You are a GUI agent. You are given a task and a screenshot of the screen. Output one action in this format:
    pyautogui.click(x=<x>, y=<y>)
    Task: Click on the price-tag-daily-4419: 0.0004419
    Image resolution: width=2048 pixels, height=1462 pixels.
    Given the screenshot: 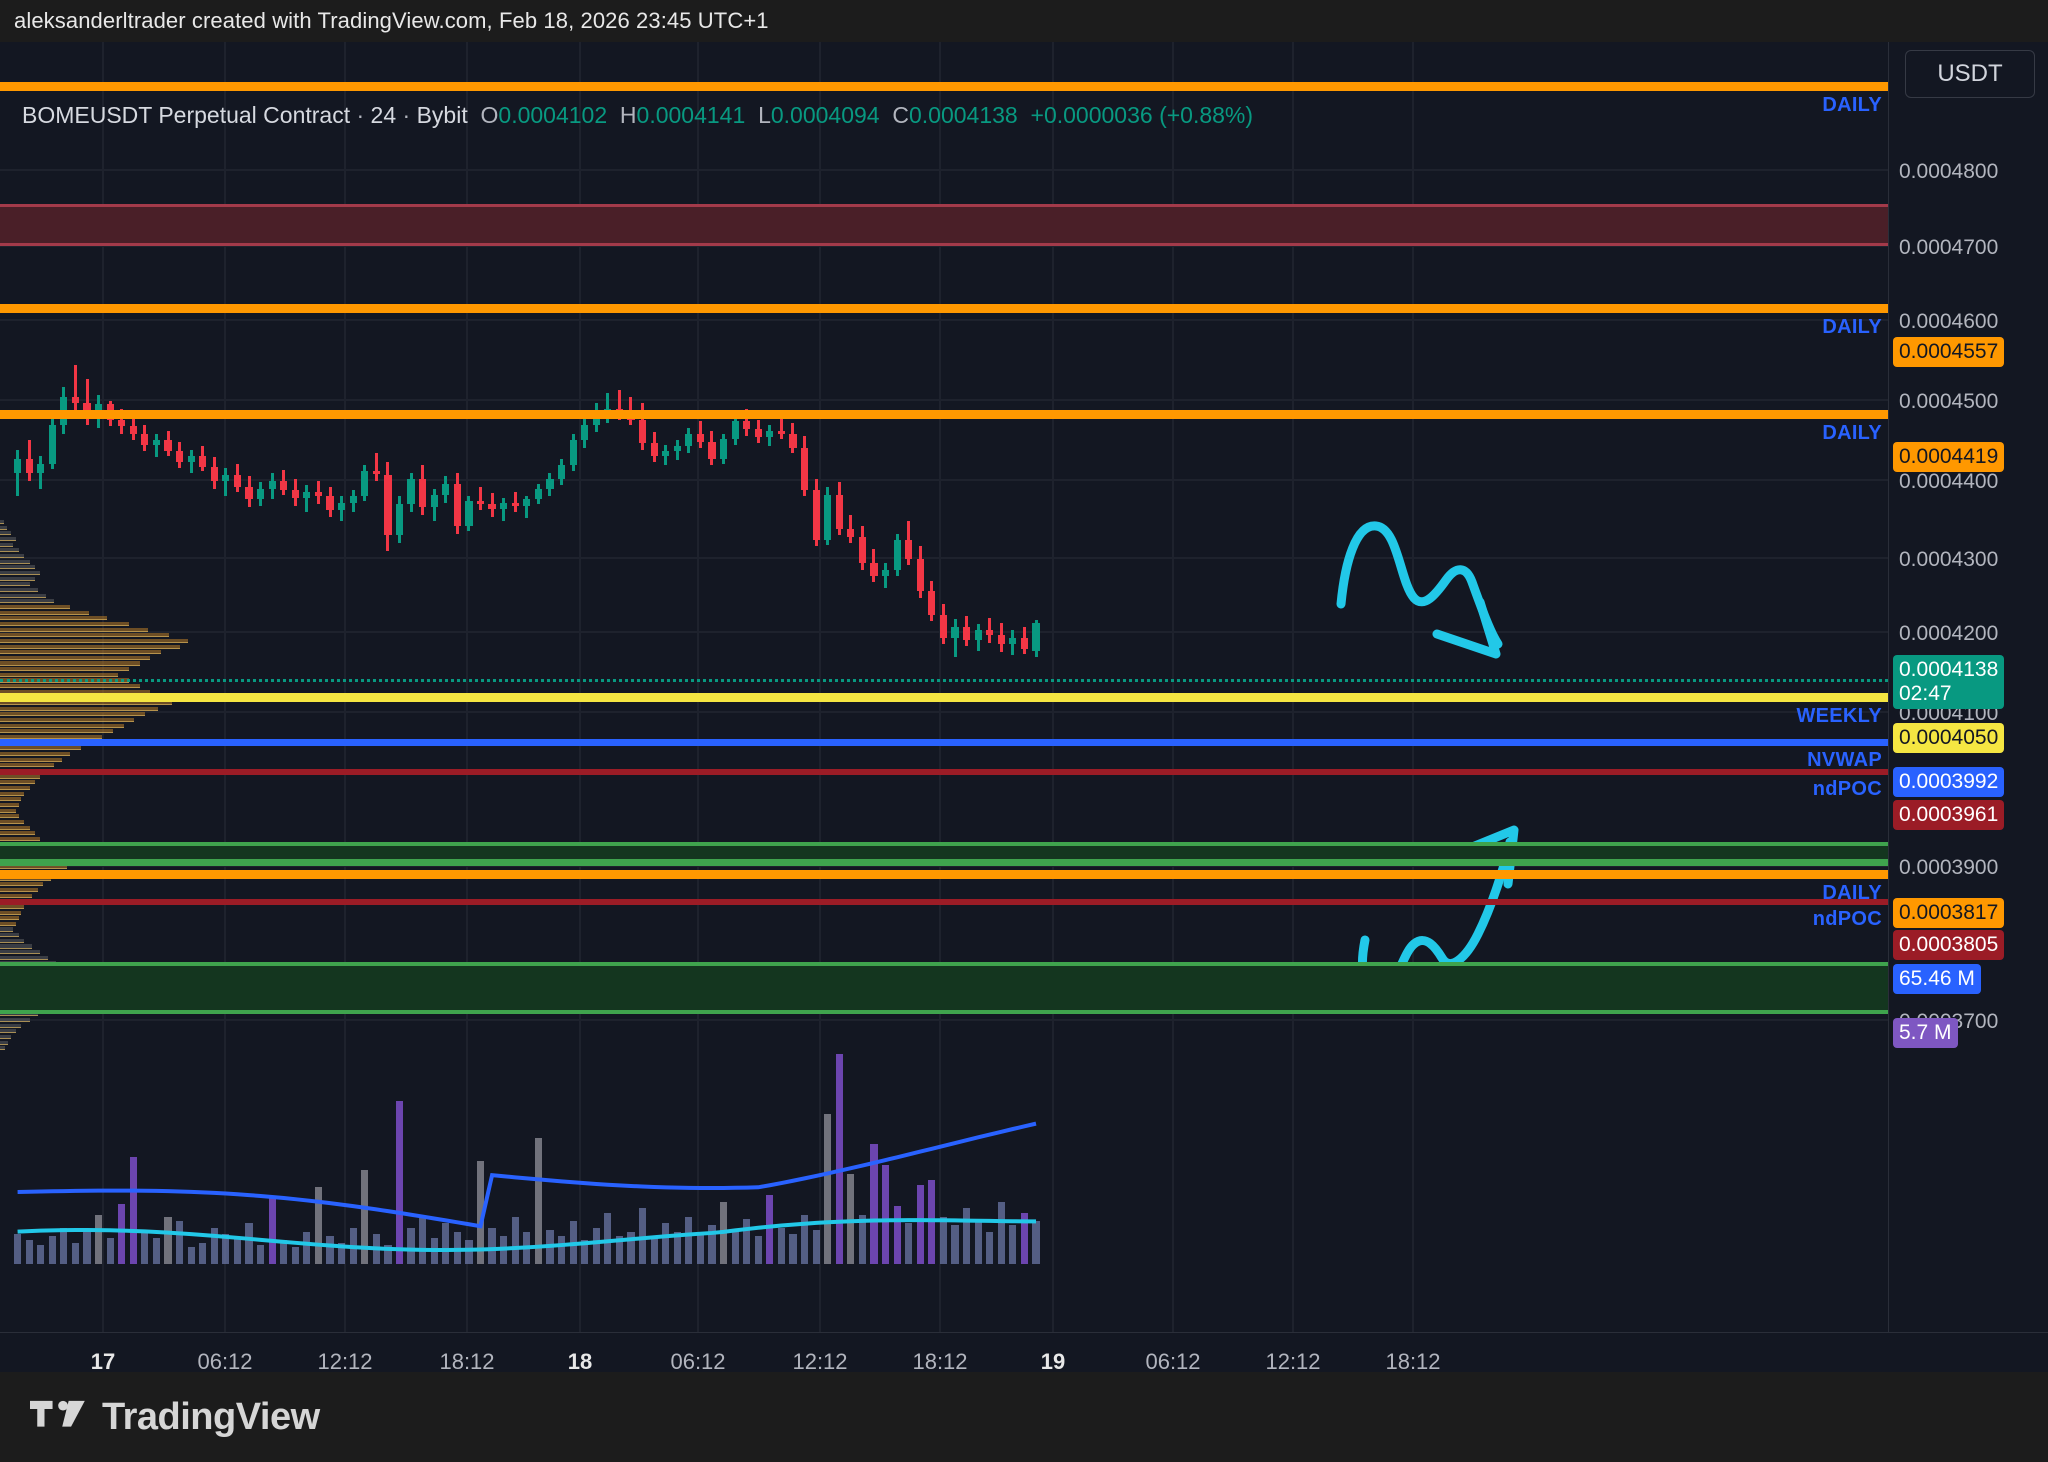 What is the action you would take?
    pyautogui.click(x=1949, y=457)
    